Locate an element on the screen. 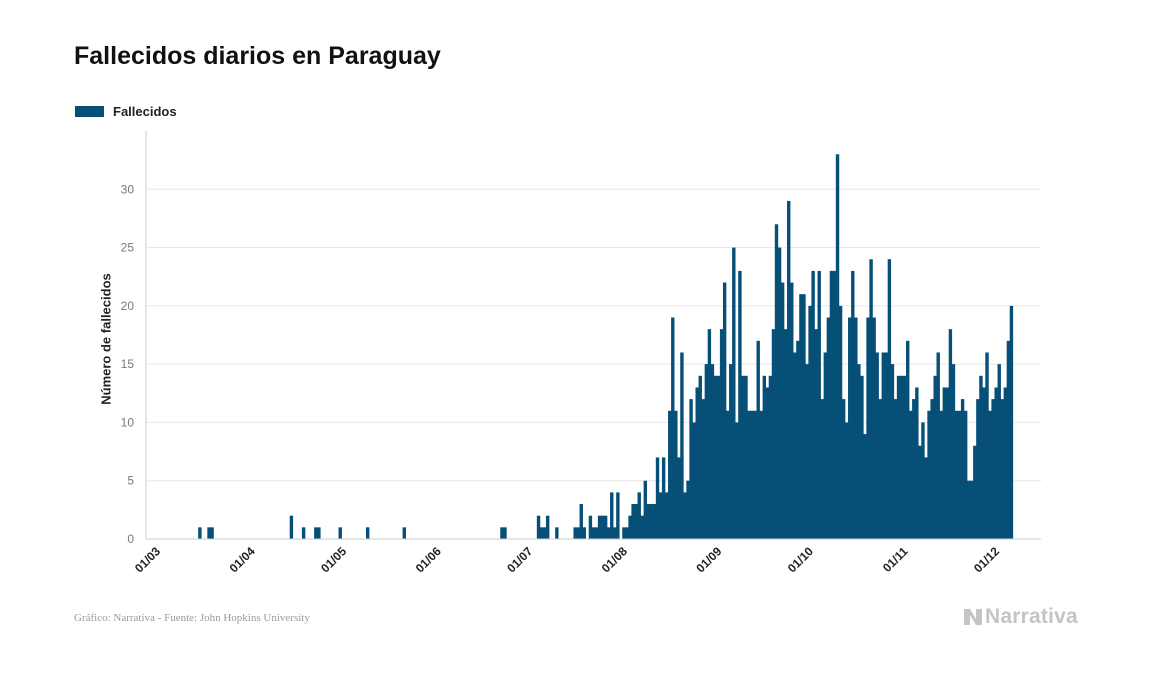  chart-title: Fallecidos diarios en Paraguay is located at coordinates (257, 56).